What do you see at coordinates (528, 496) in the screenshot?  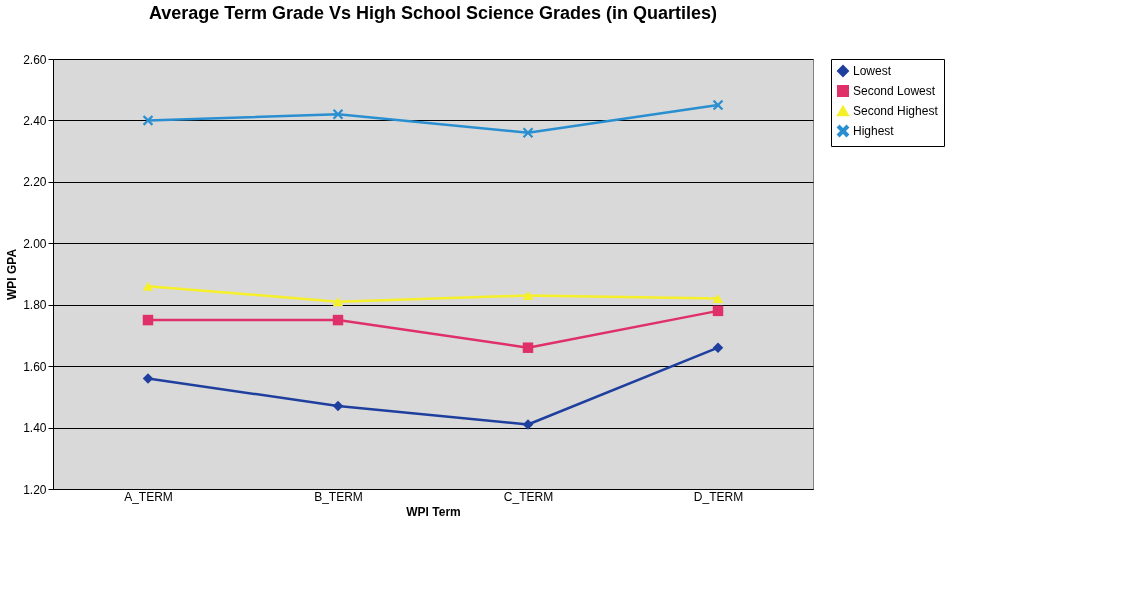 I see `x-tick-label: C_TERM` at bounding box center [528, 496].